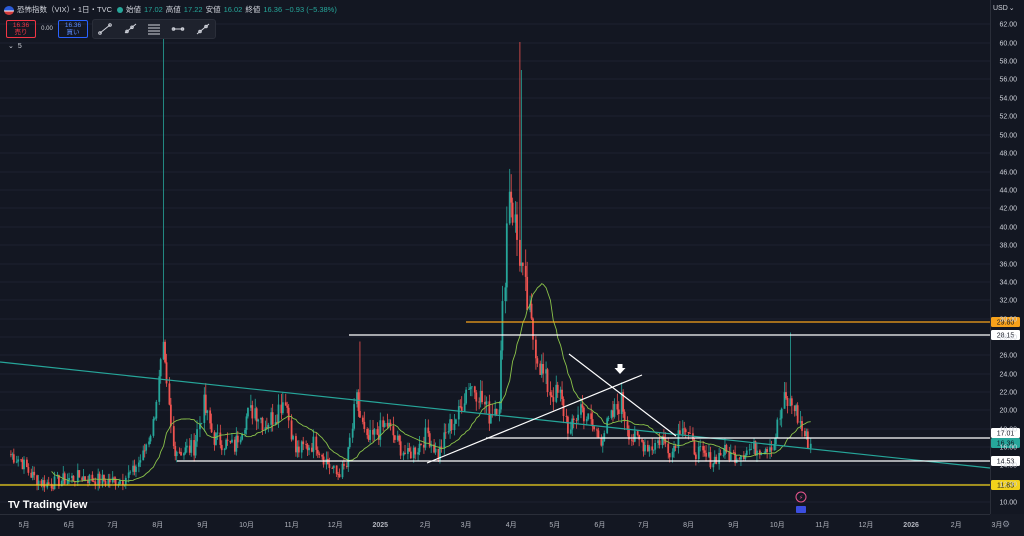  What do you see at coordinates (65, 9) in the screenshot?
I see `symbol-title: 恐怖指数（VIX）・1日・TVC` at bounding box center [65, 9].